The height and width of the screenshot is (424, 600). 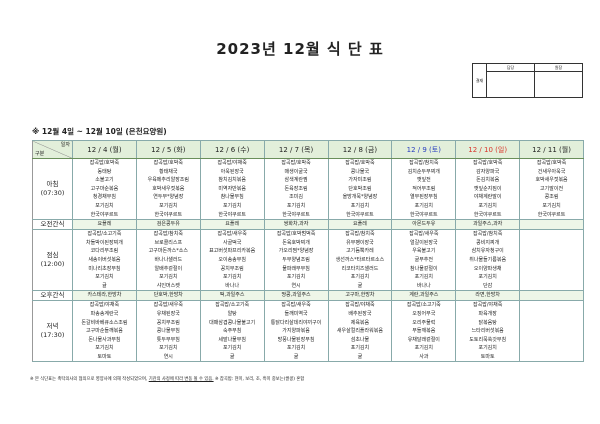 What do you see at coordinates (232, 171) in the screenshot?
I see `menu-item: 아욱된장국` at bounding box center [232, 171].